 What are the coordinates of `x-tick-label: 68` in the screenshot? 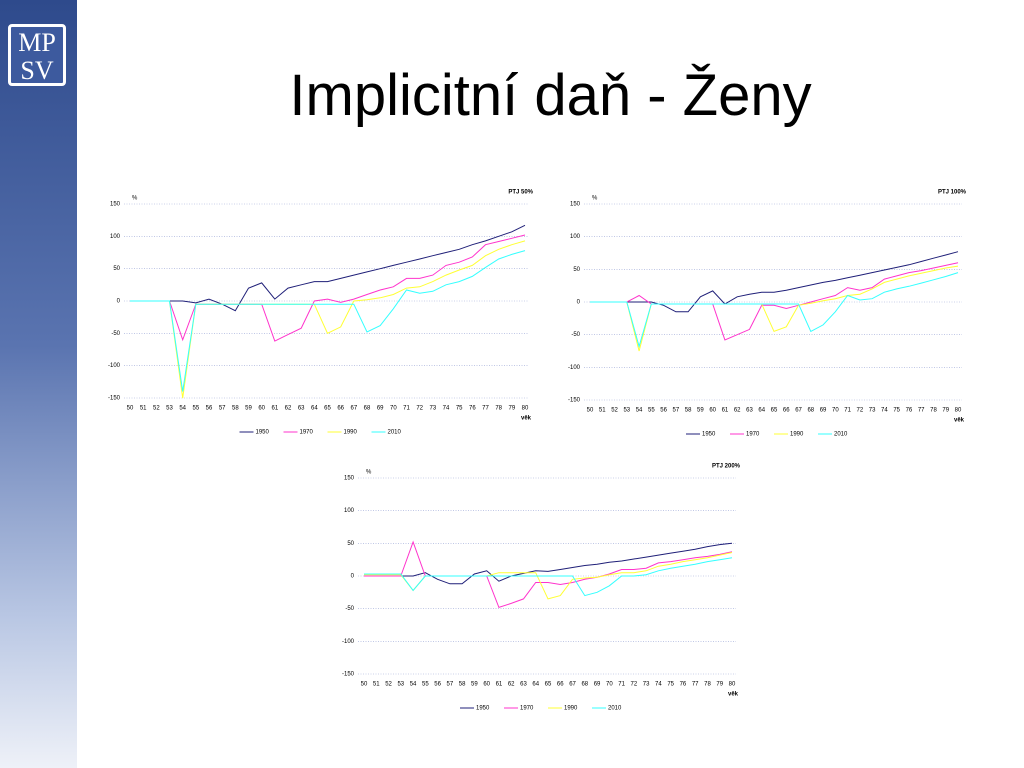 It's located at (367, 409).